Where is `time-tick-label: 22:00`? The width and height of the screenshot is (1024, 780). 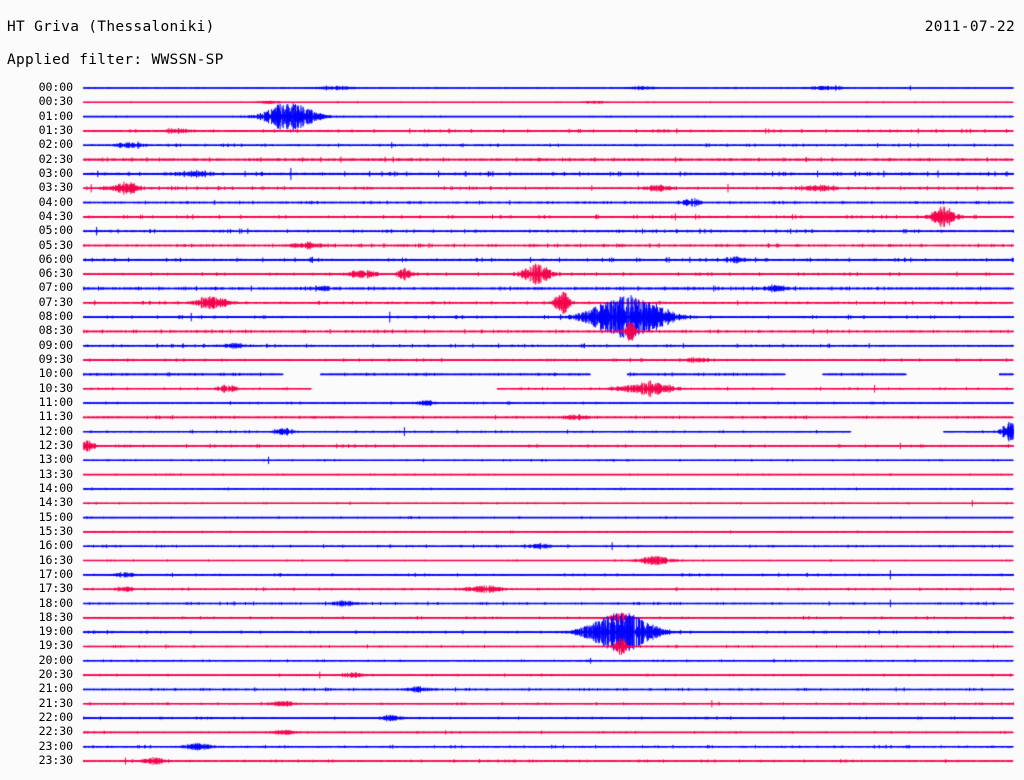 time-tick-label: 22:00 is located at coordinates (56, 717).